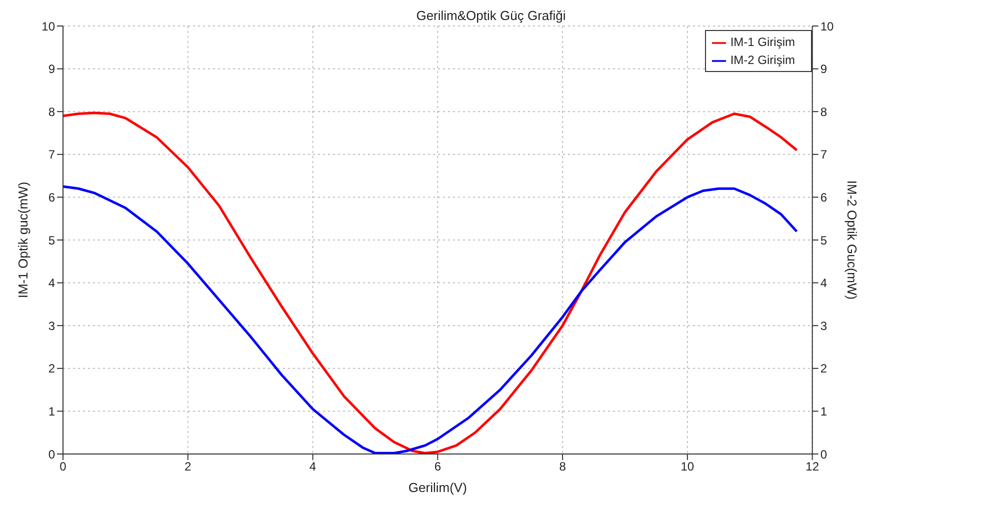 Image resolution: width=982 pixels, height=522 pixels. What do you see at coordinates (52, 325) in the screenshot?
I see `y-tick-label: 3` at bounding box center [52, 325].